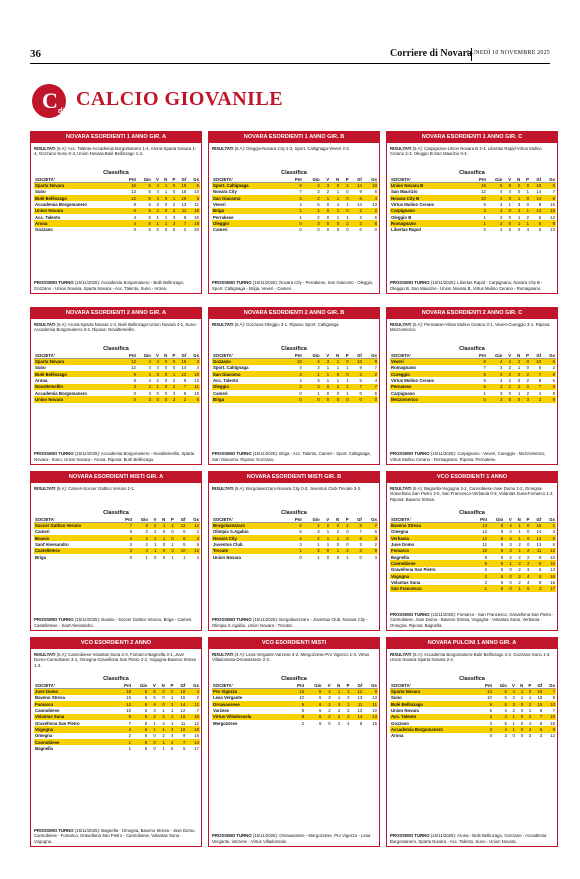 The image size is (580, 879). What do you see at coordinates (473, 538) in the screenshot?
I see `table-row: Verbania 13 5 4 1 0 14 5` at bounding box center [473, 538].